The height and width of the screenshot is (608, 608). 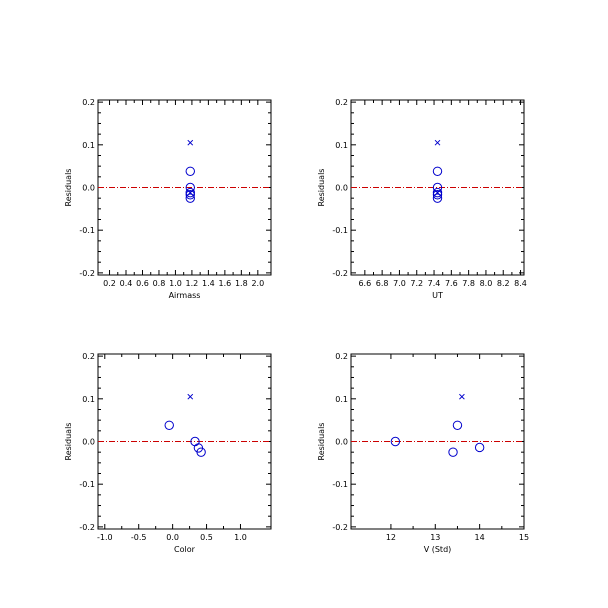 What do you see at coordinates (451, 283) in the screenshot?
I see `x-tick-label: 7.6` at bounding box center [451, 283].